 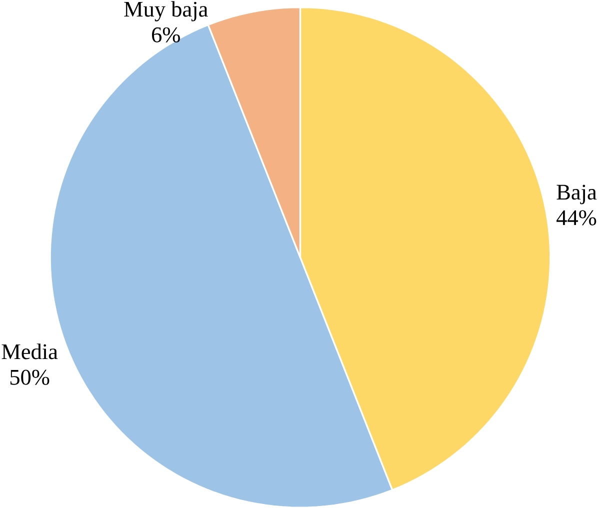 I want to click on data-label: 44%, so click(x=576, y=218).